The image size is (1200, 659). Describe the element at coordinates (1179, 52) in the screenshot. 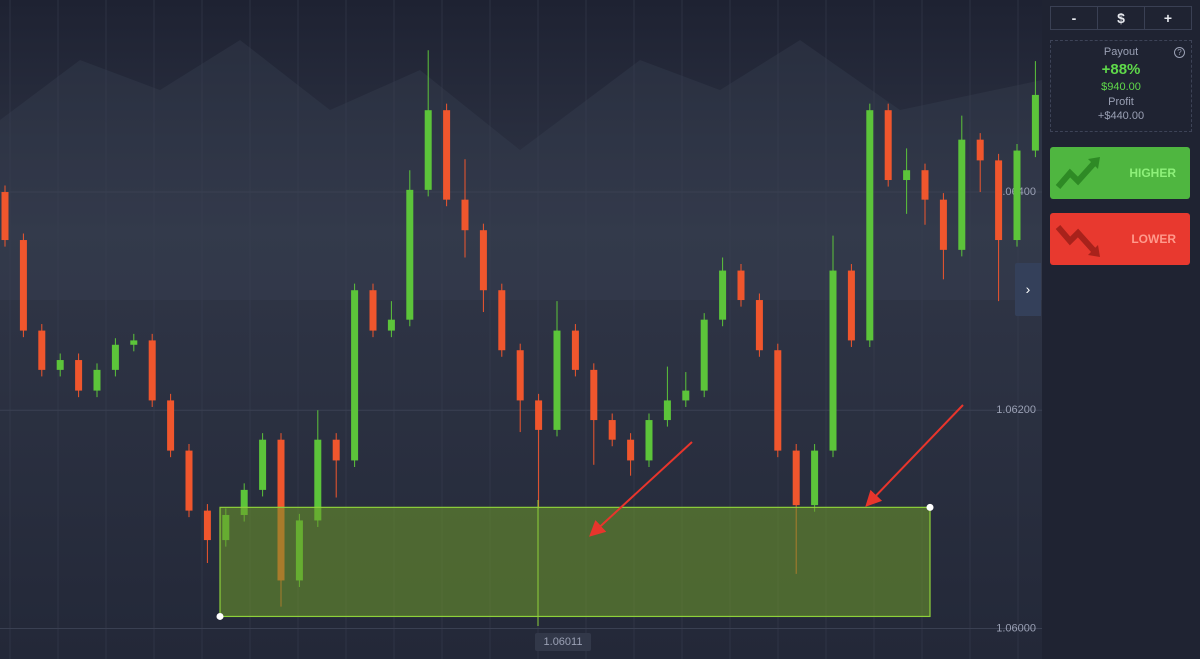

I see `help-icon: ?` at that location.